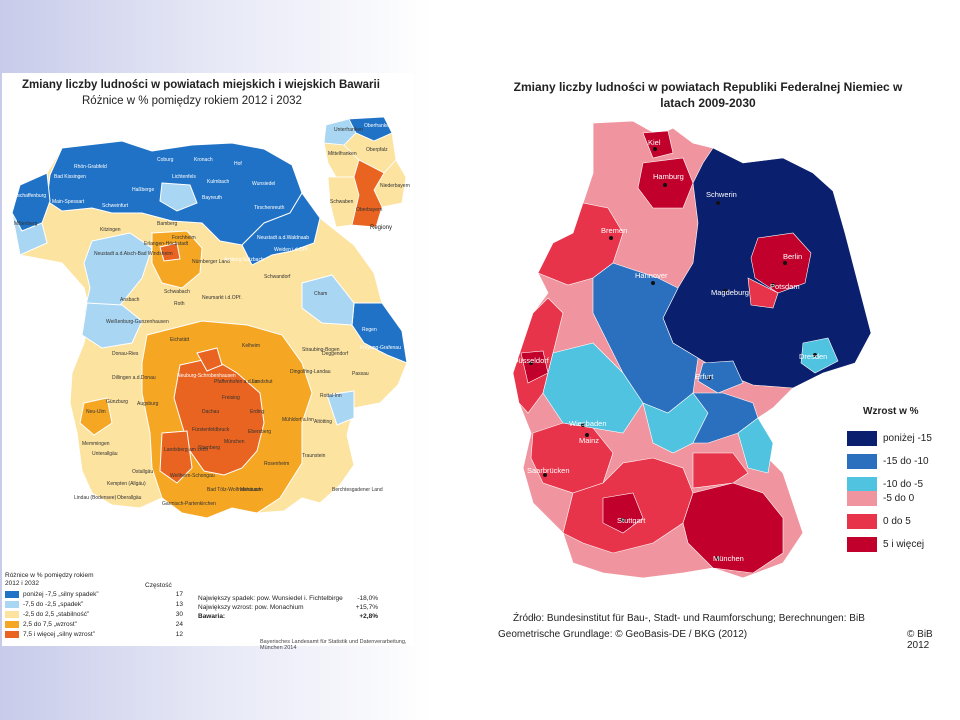  What do you see at coordinates (588, 423) in the screenshot?
I see `city-label: Wiesbaden` at bounding box center [588, 423].